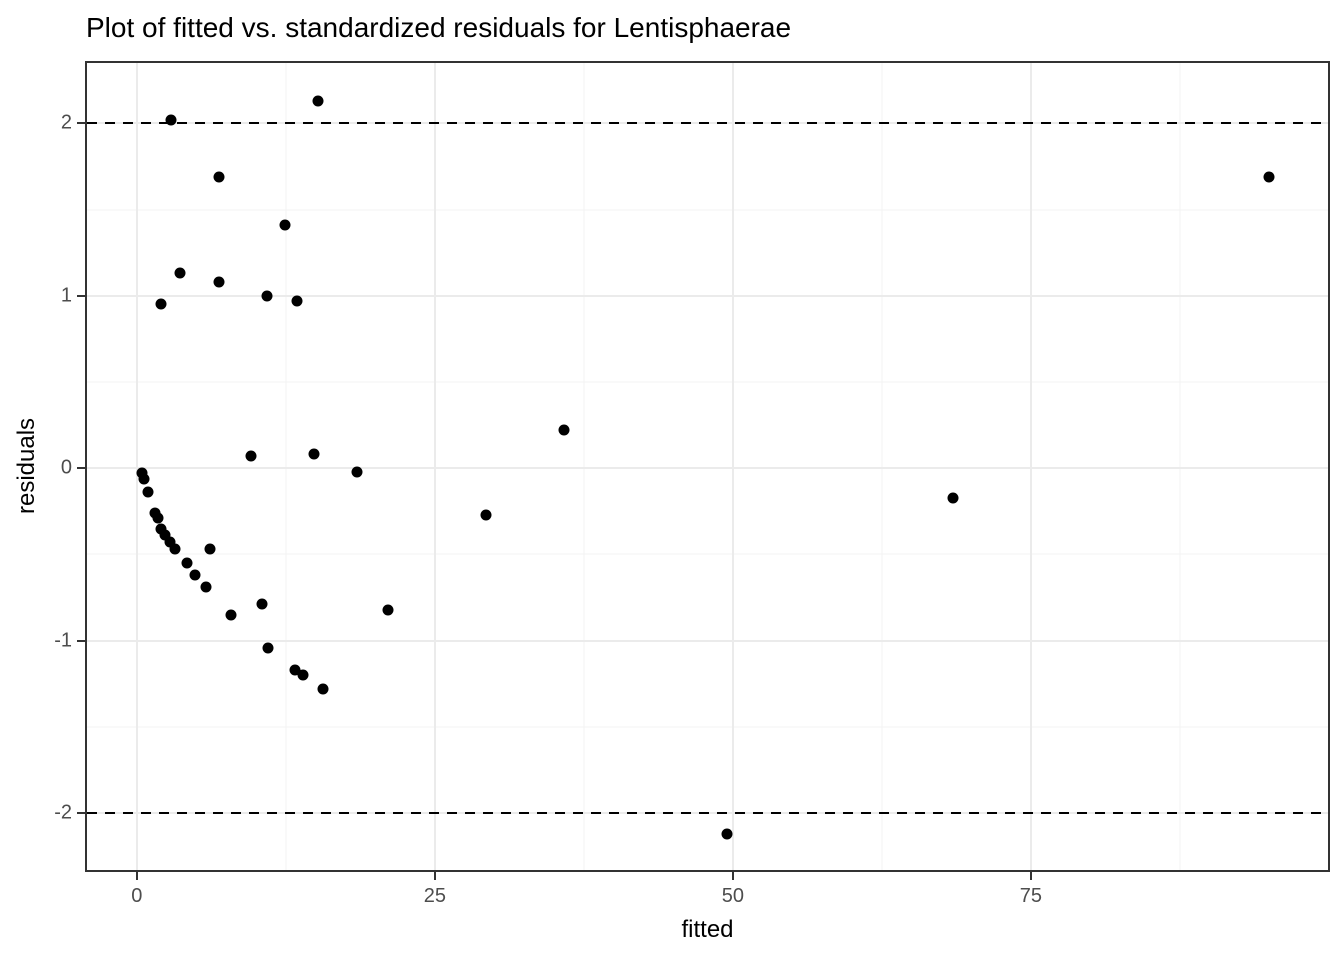 The width and height of the screenshot is (1344, 960). I want to click on x-tick-label: 25, so click(434, 896).